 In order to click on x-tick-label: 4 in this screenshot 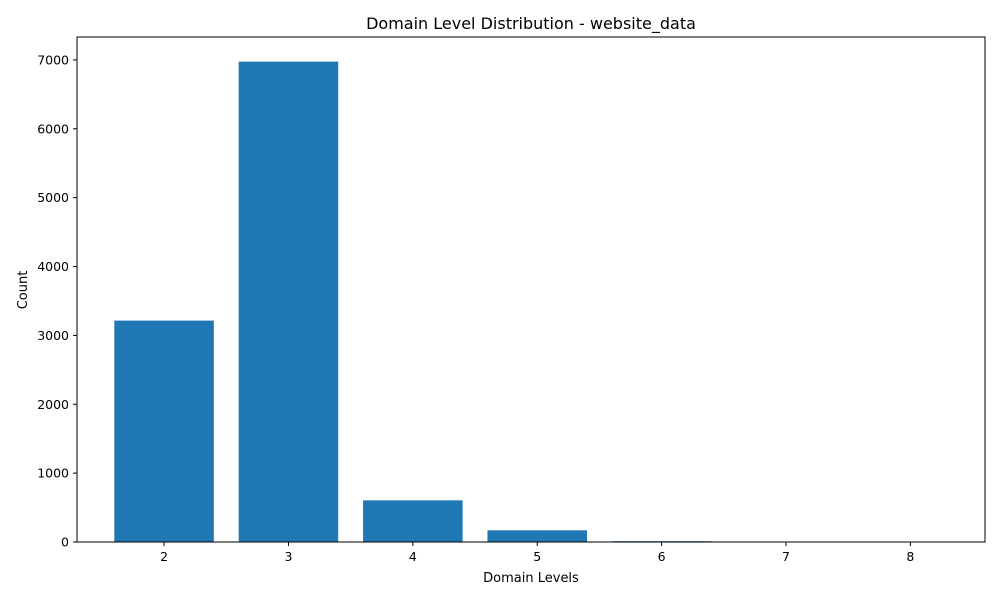, I will do `click(413, 556)`.